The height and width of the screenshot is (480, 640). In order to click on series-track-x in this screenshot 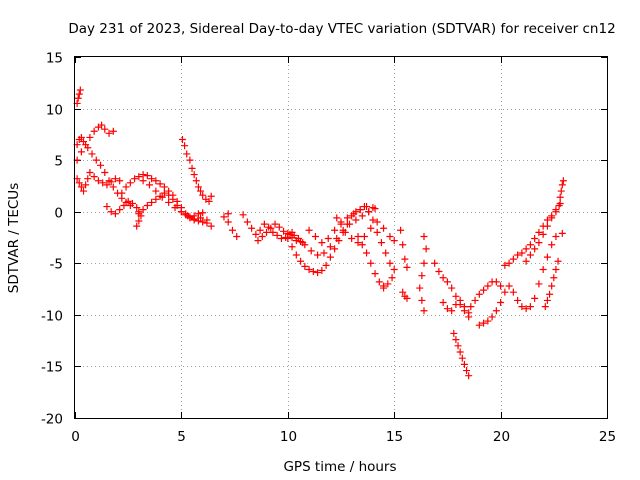, I will do `click(486, 294)`.